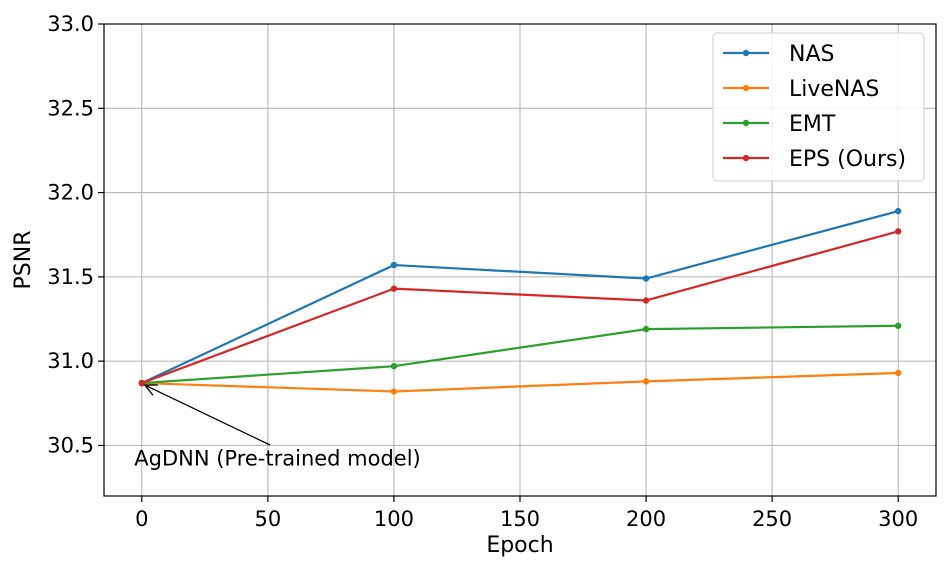 This screenshot has height=571, width=952. I want to click on x-tick-label: 100, so click(394, 519).